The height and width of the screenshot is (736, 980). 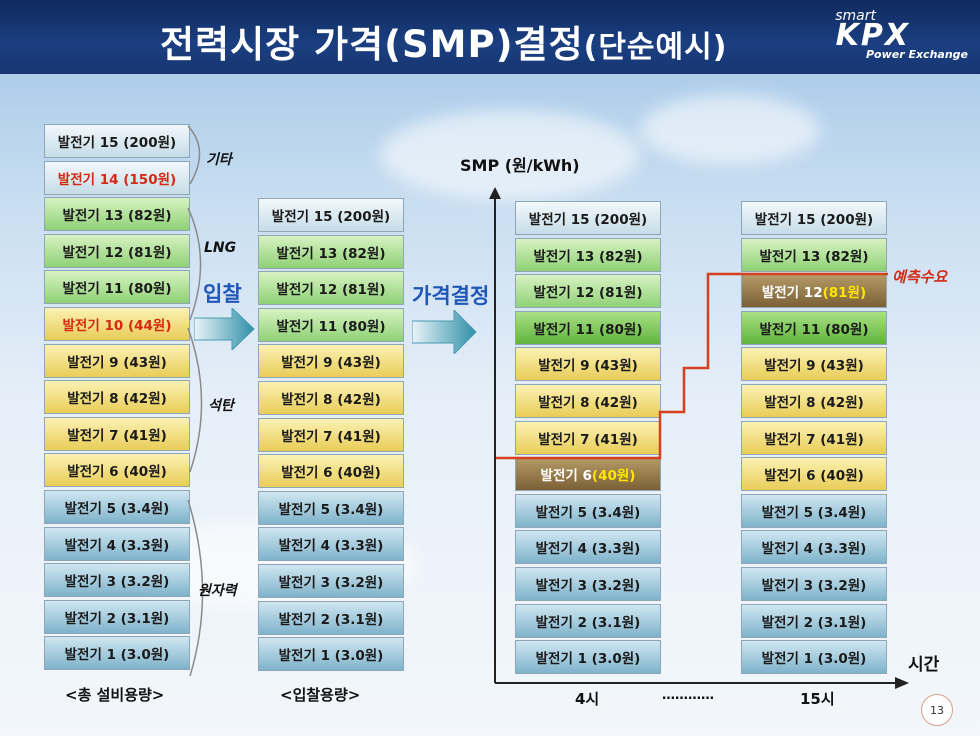 I want to click on total-capacity-caption: <총 설비용량>, so click(x=115, y=695).